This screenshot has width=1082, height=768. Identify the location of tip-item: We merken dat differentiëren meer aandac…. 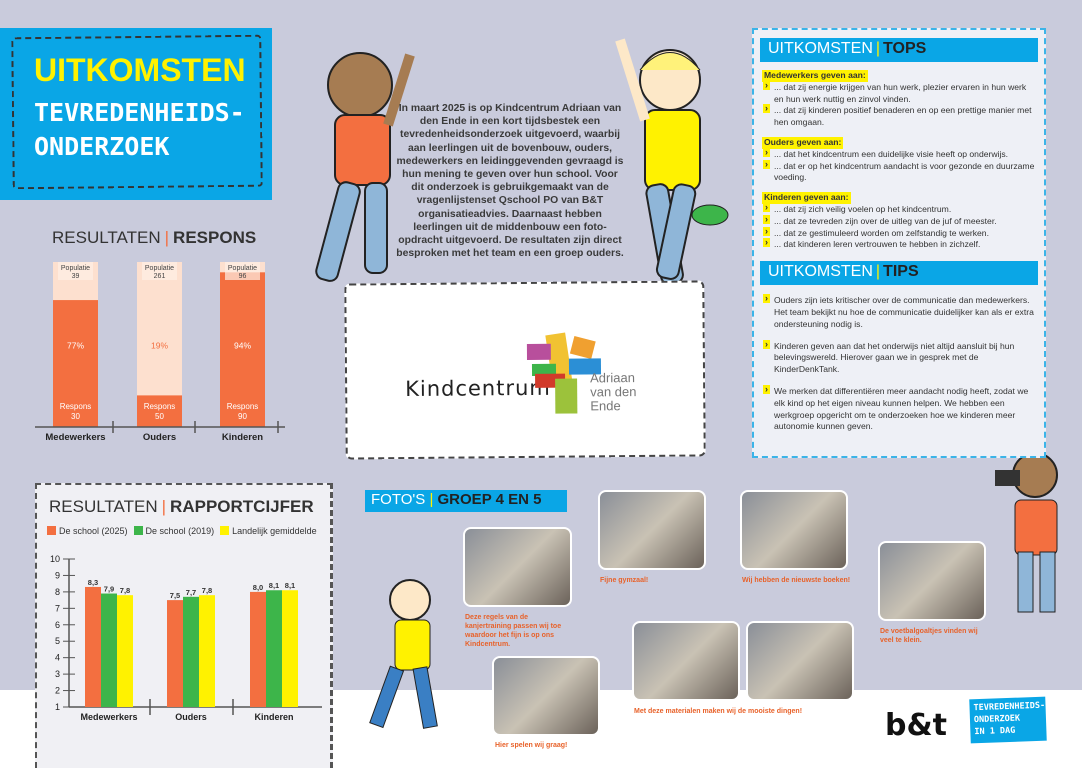
(899, 408).